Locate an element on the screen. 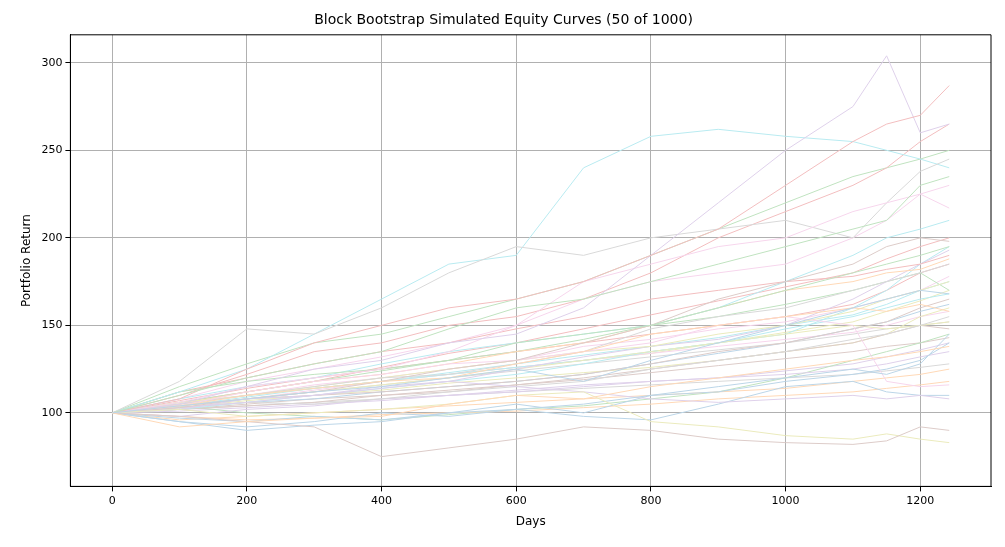  x-tick-label: 800 is located at coordinates (651, 500).